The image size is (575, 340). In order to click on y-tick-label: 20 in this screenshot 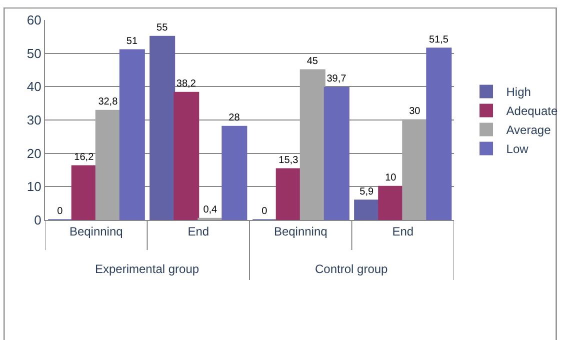, I will do `click(34, 153)`.